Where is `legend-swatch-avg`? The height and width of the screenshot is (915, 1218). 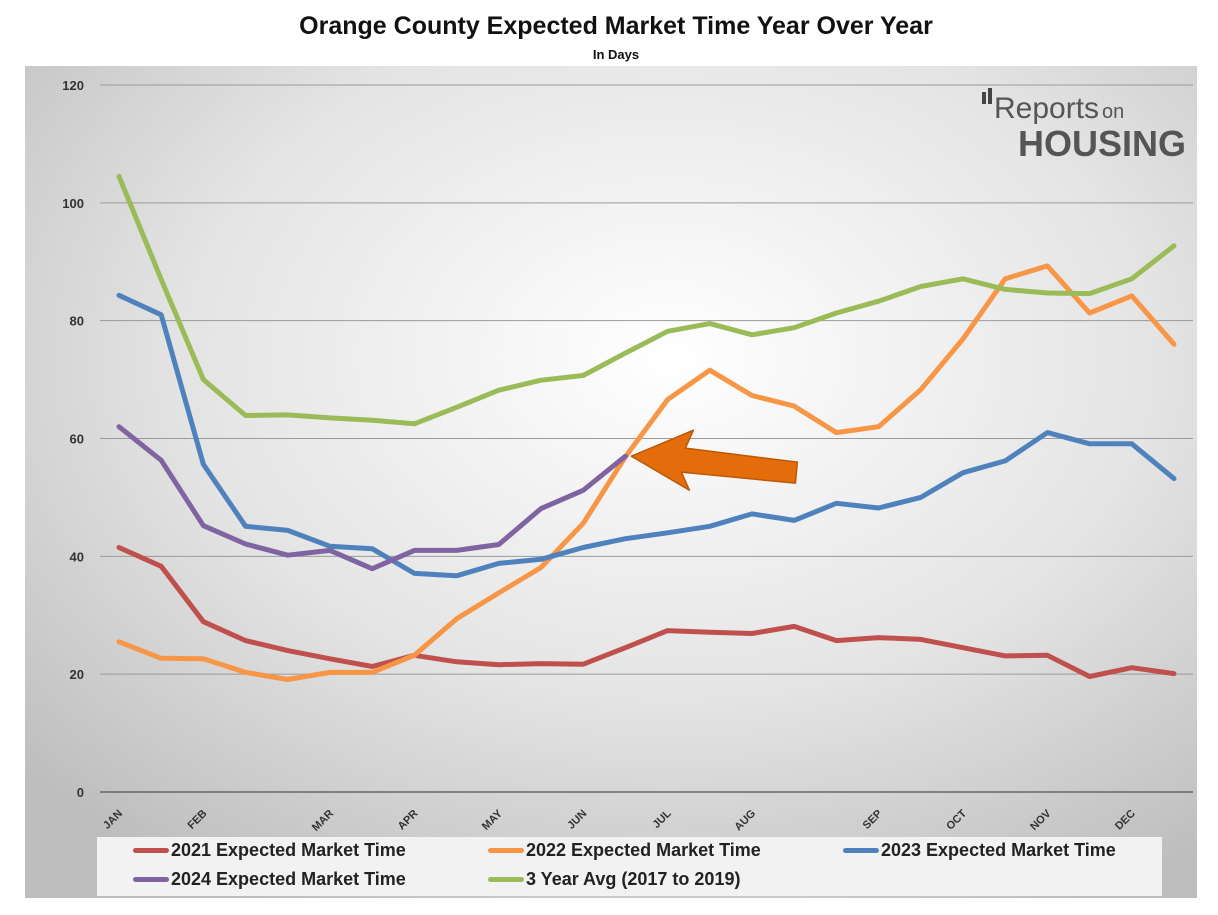 legend-swatch-avg is located at coordinates (506, 879).